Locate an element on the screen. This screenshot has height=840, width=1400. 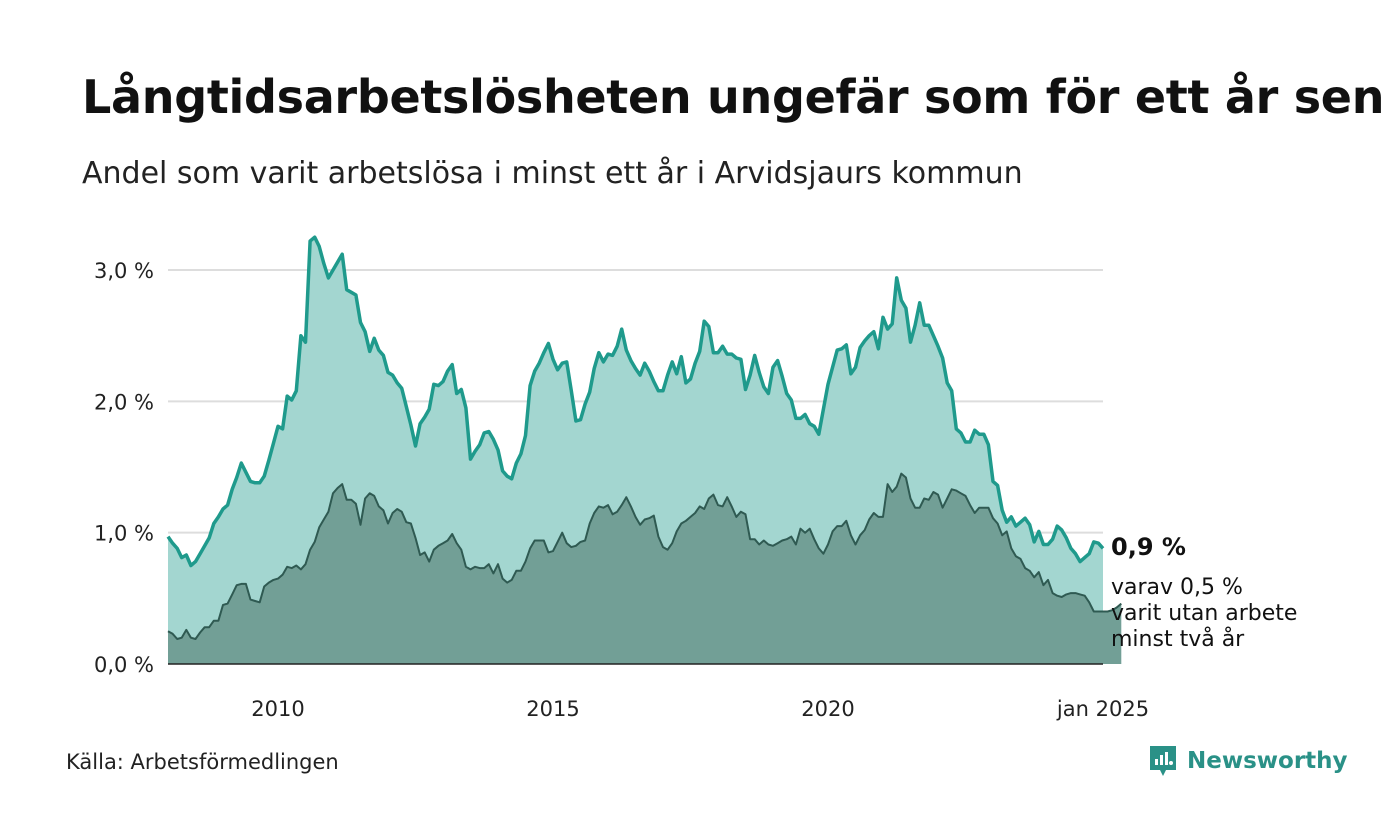
brand: Newsworthy is located at coordinates (1248, 761).